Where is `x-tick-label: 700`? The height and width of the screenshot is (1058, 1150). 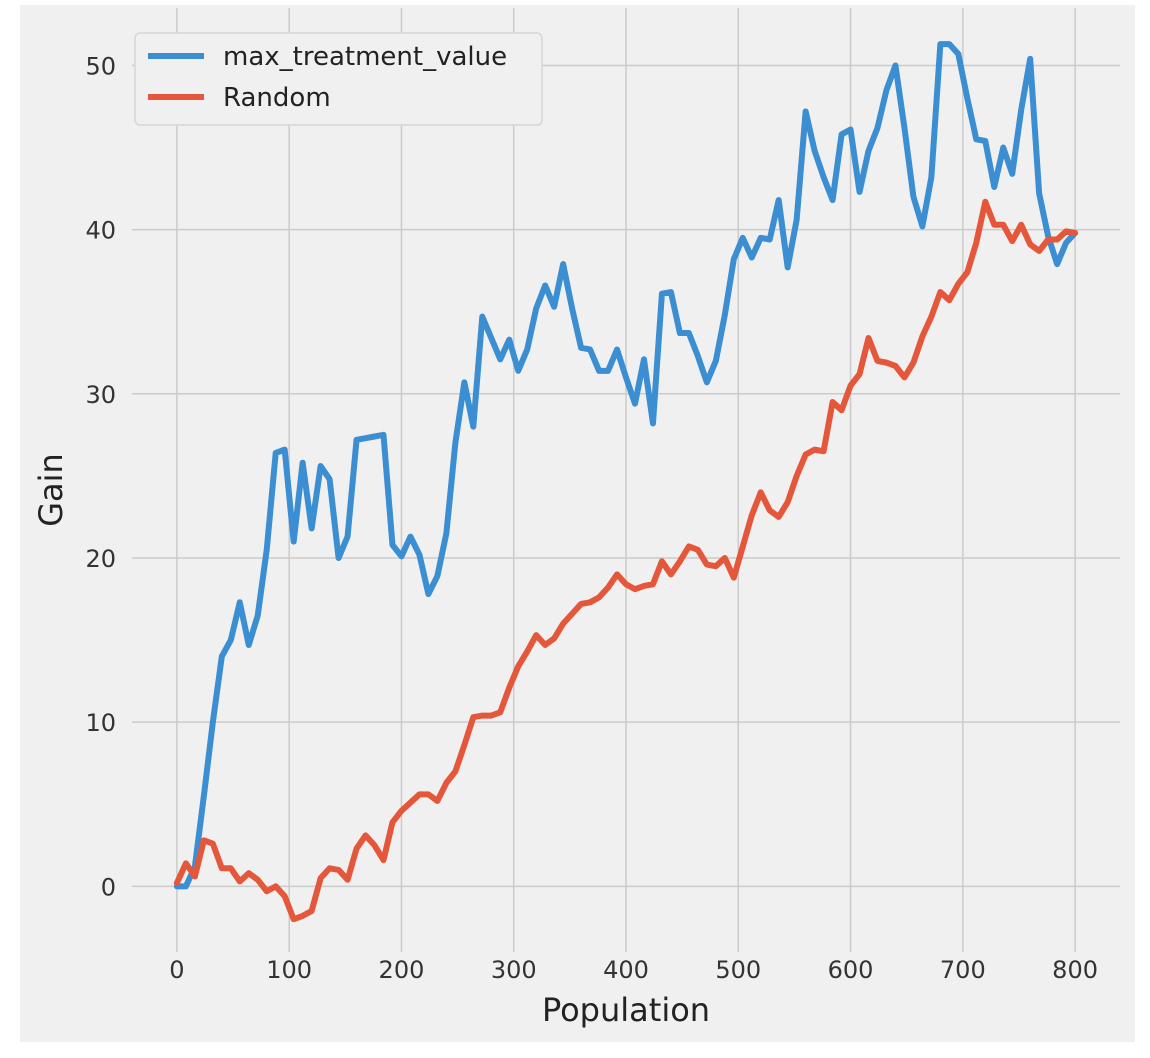 x-tick-label: 700 is located at coordinates (963, 970).